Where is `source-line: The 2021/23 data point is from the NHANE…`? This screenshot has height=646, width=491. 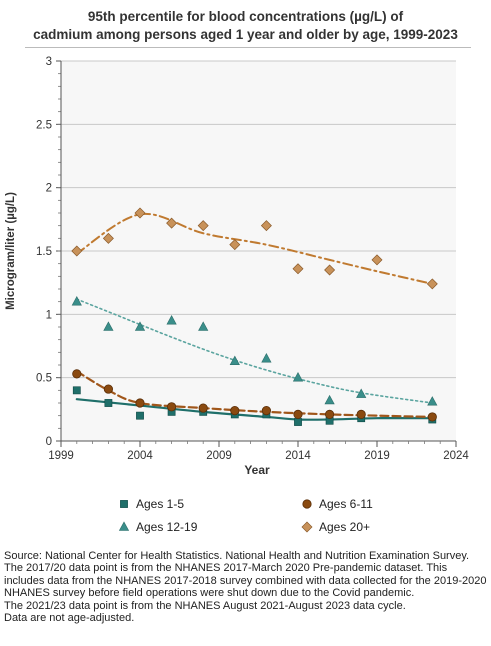
source-line: The 2021/23 data point is from the NHANE… is located at coordinates (205, 605).